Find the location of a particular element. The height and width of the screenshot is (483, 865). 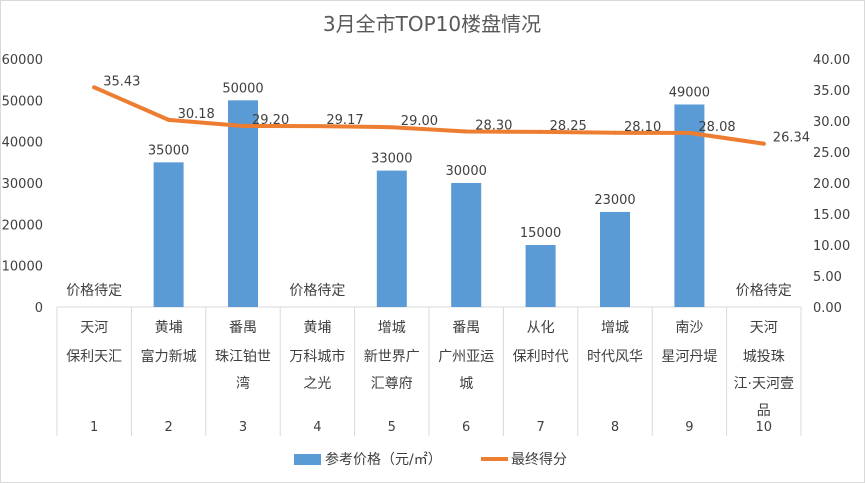

category-name-label: 珠江铂世 is located at coordinates (243, 357).